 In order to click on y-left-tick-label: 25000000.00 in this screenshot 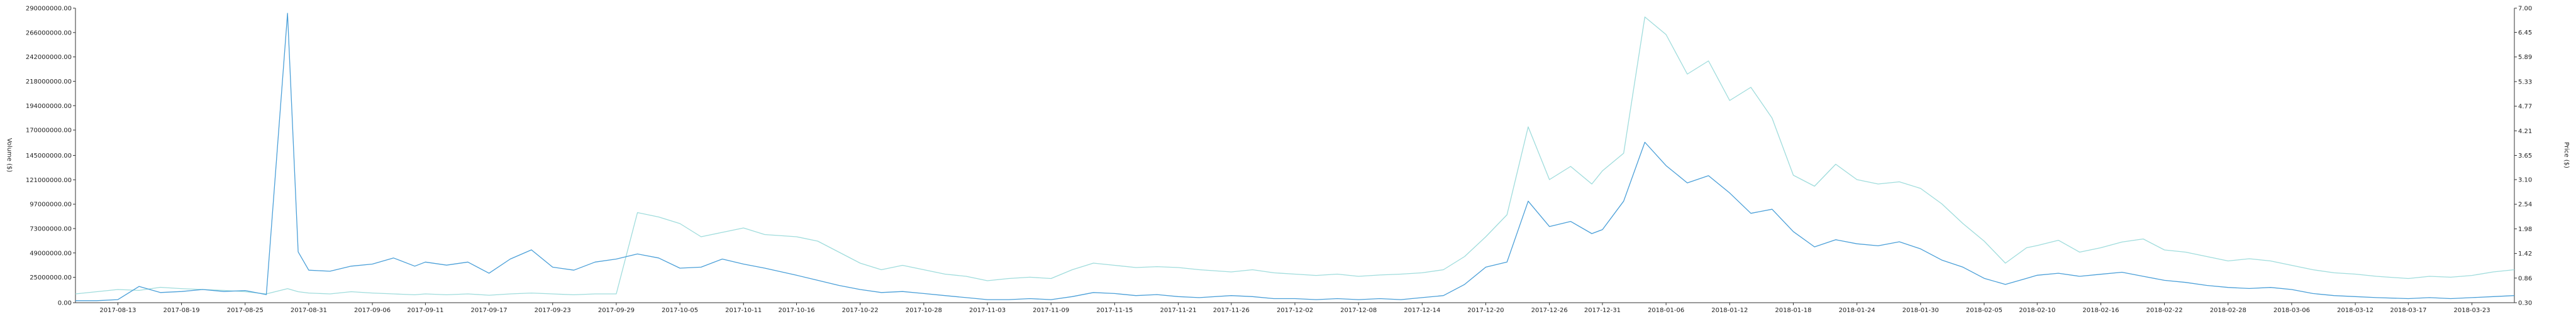, I will do `click(51, 277)`.